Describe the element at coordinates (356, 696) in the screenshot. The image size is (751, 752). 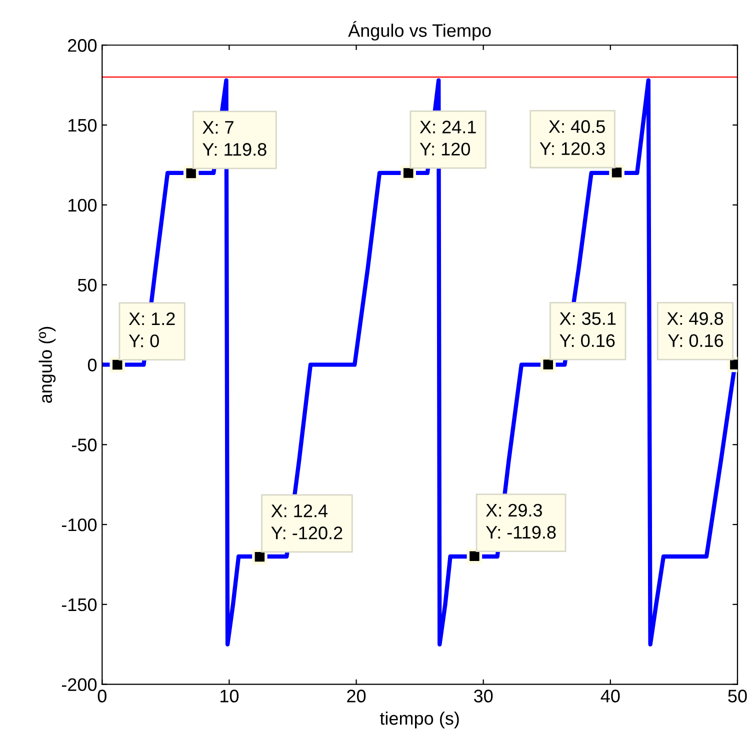
I see `x-tick-label: 20` at that location.